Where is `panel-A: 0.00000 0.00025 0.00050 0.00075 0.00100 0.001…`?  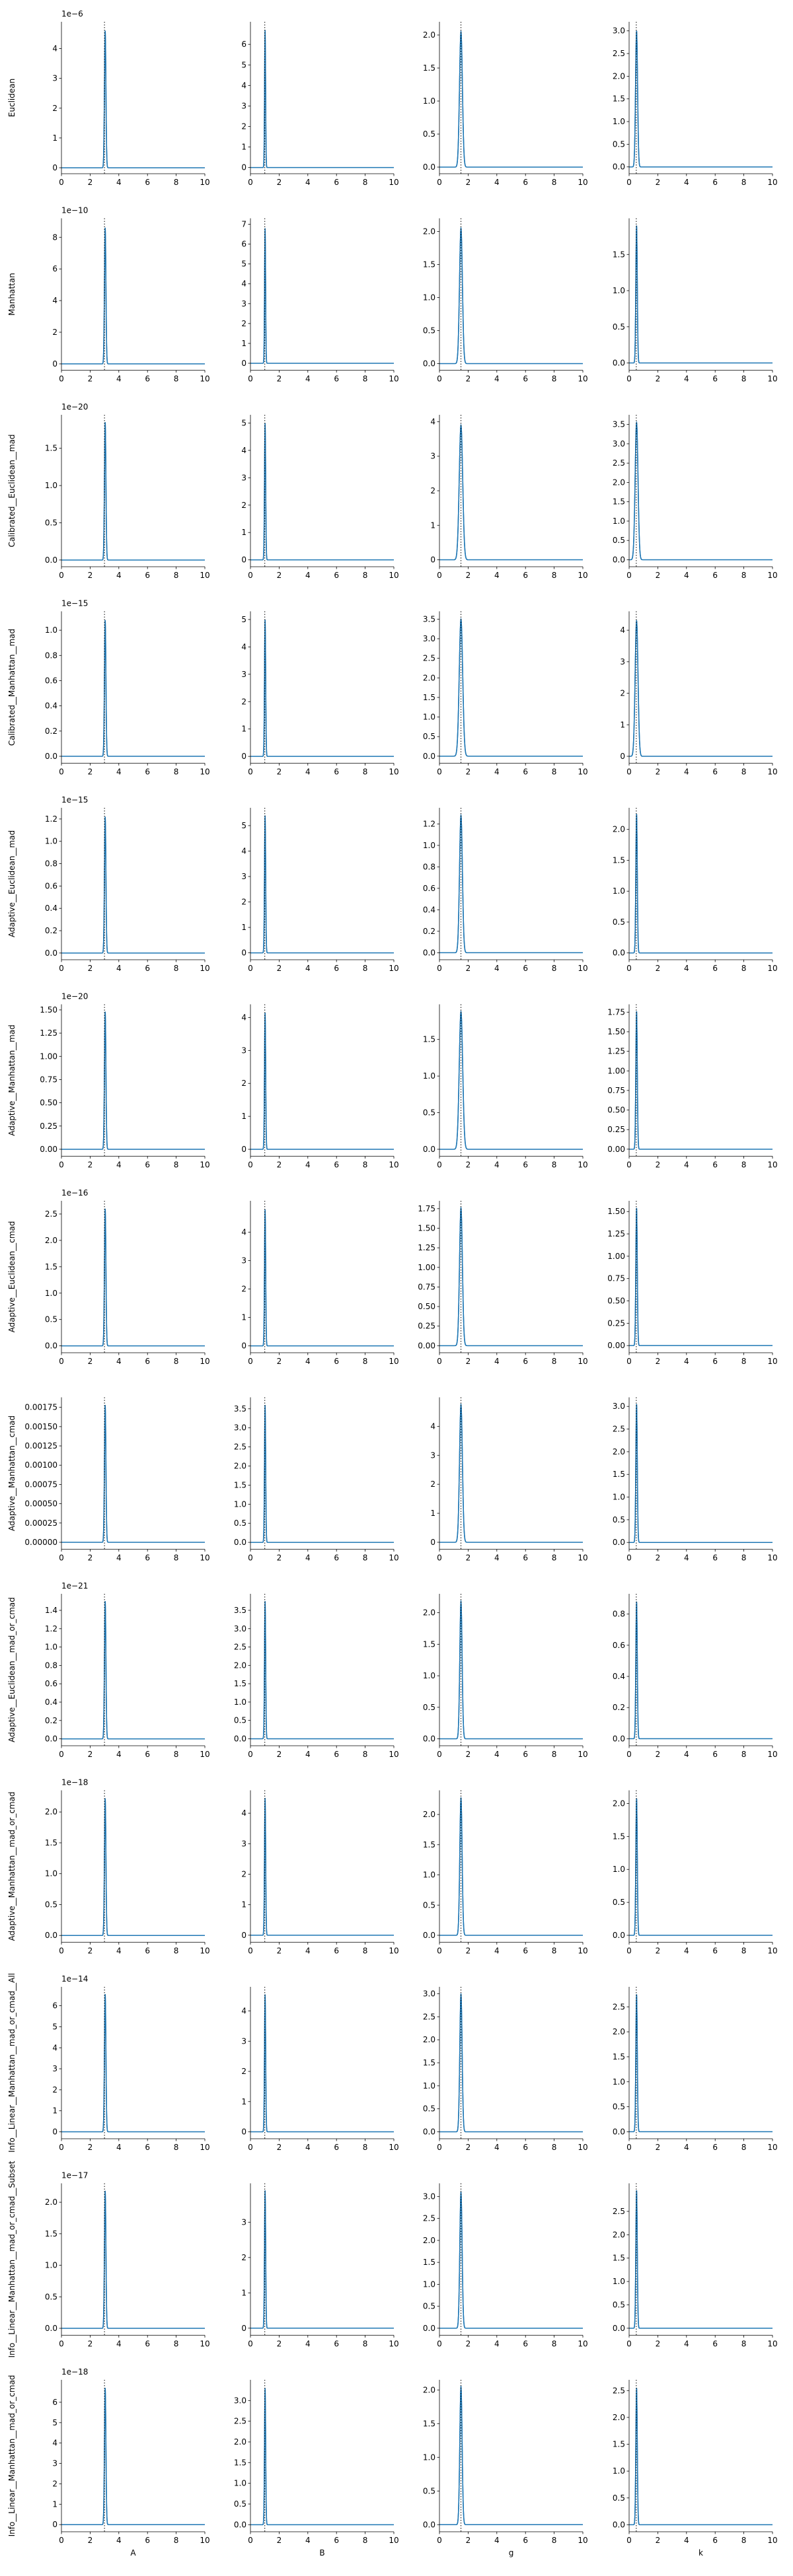
panel-A: 0.00000 0.00025 0.00050 0.00075 0.00100 0.001… is located at coordinates (117, 1480).